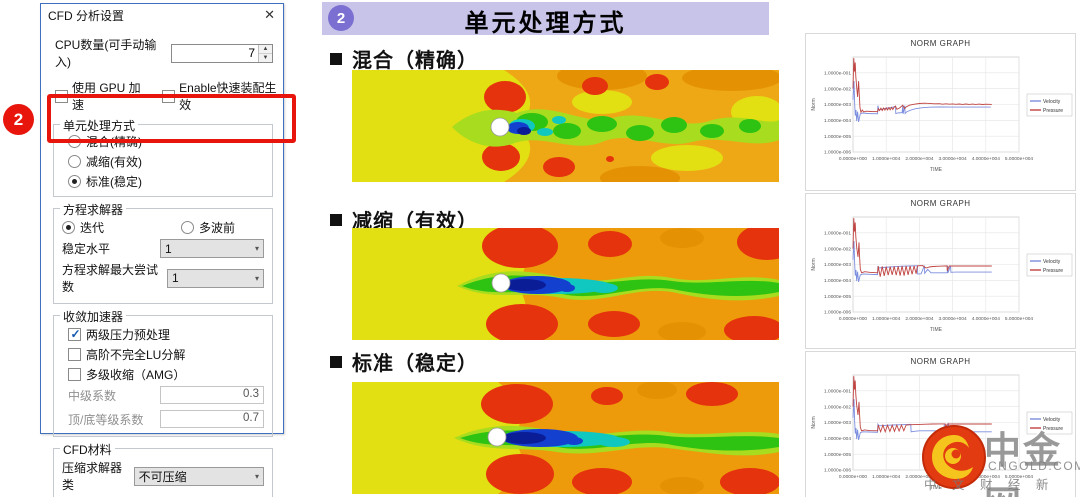 This screenshot has height=497, width=1080. Describe the element at coordinates (87, 449) in the screenshot. I see `cfd-material-label: CFD材料` at that location.